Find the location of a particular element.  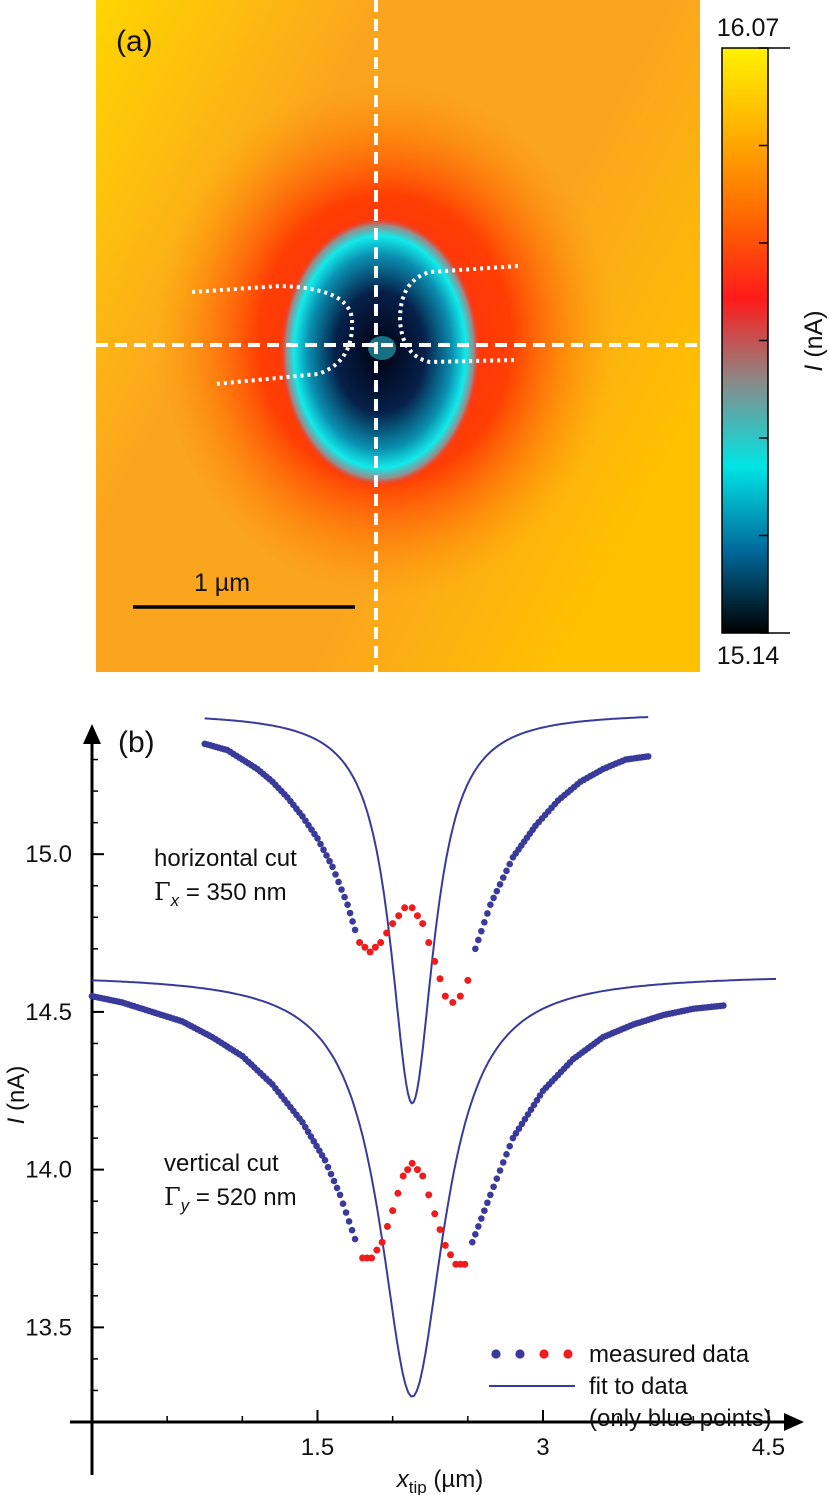

gamma-y-subscript: y is located at coordinates (185, 1205).